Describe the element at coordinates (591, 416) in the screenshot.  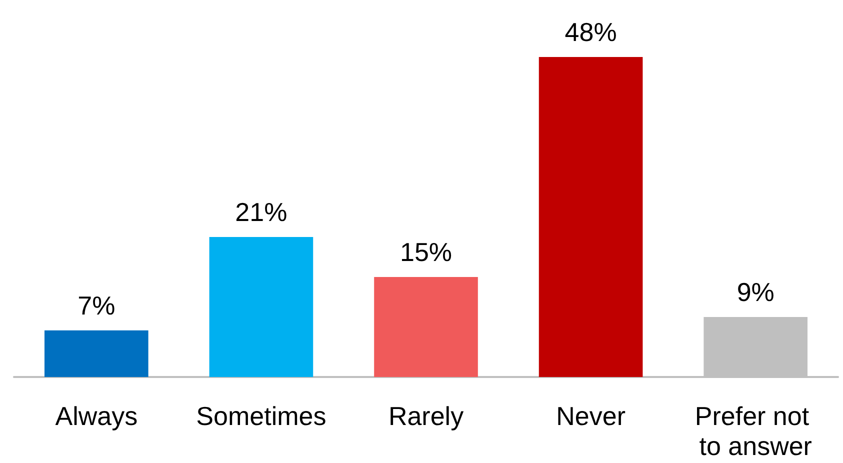
I see `x-tick-label: Never` at that location.